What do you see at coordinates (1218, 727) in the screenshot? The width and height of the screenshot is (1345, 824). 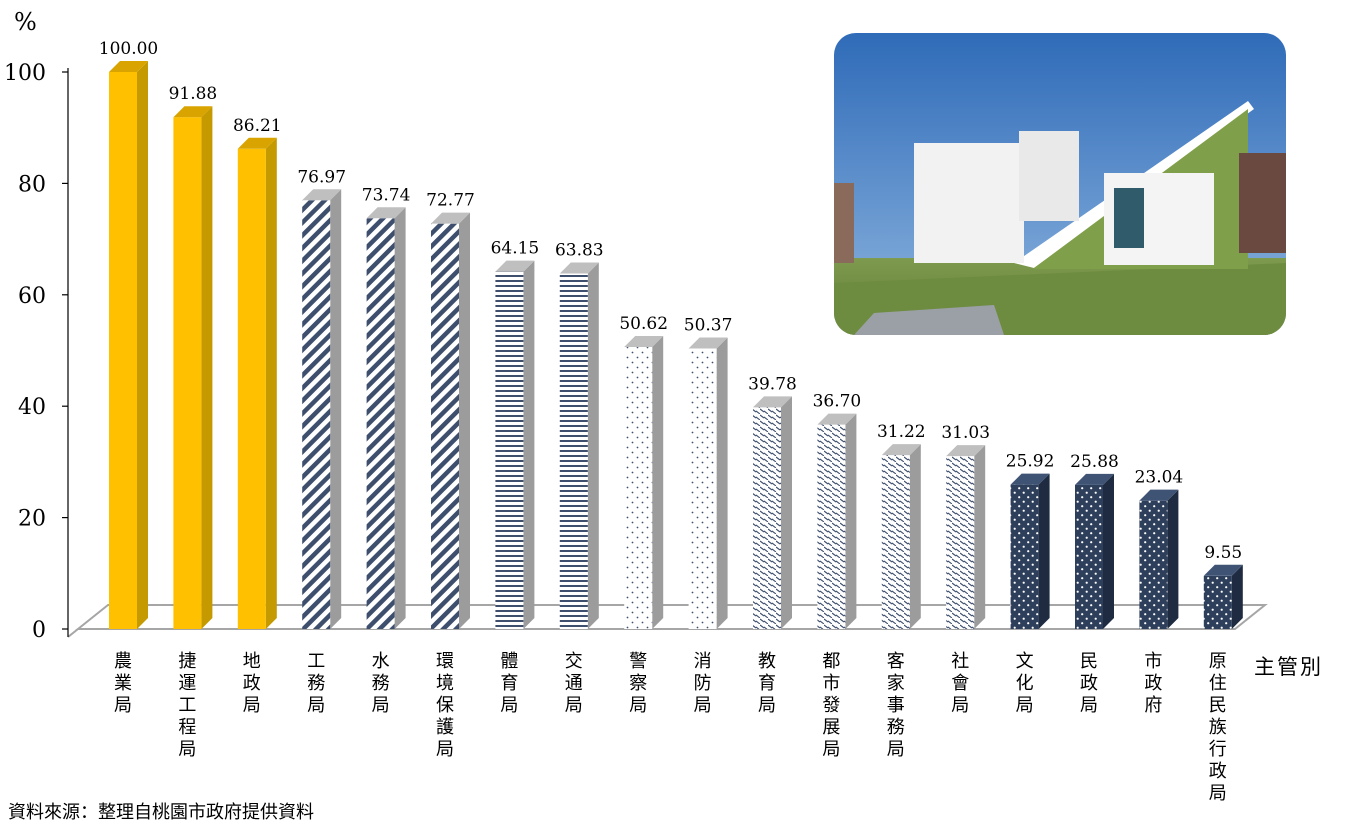 I see `category-label-char: 族` at bounding box center [1218, 727].